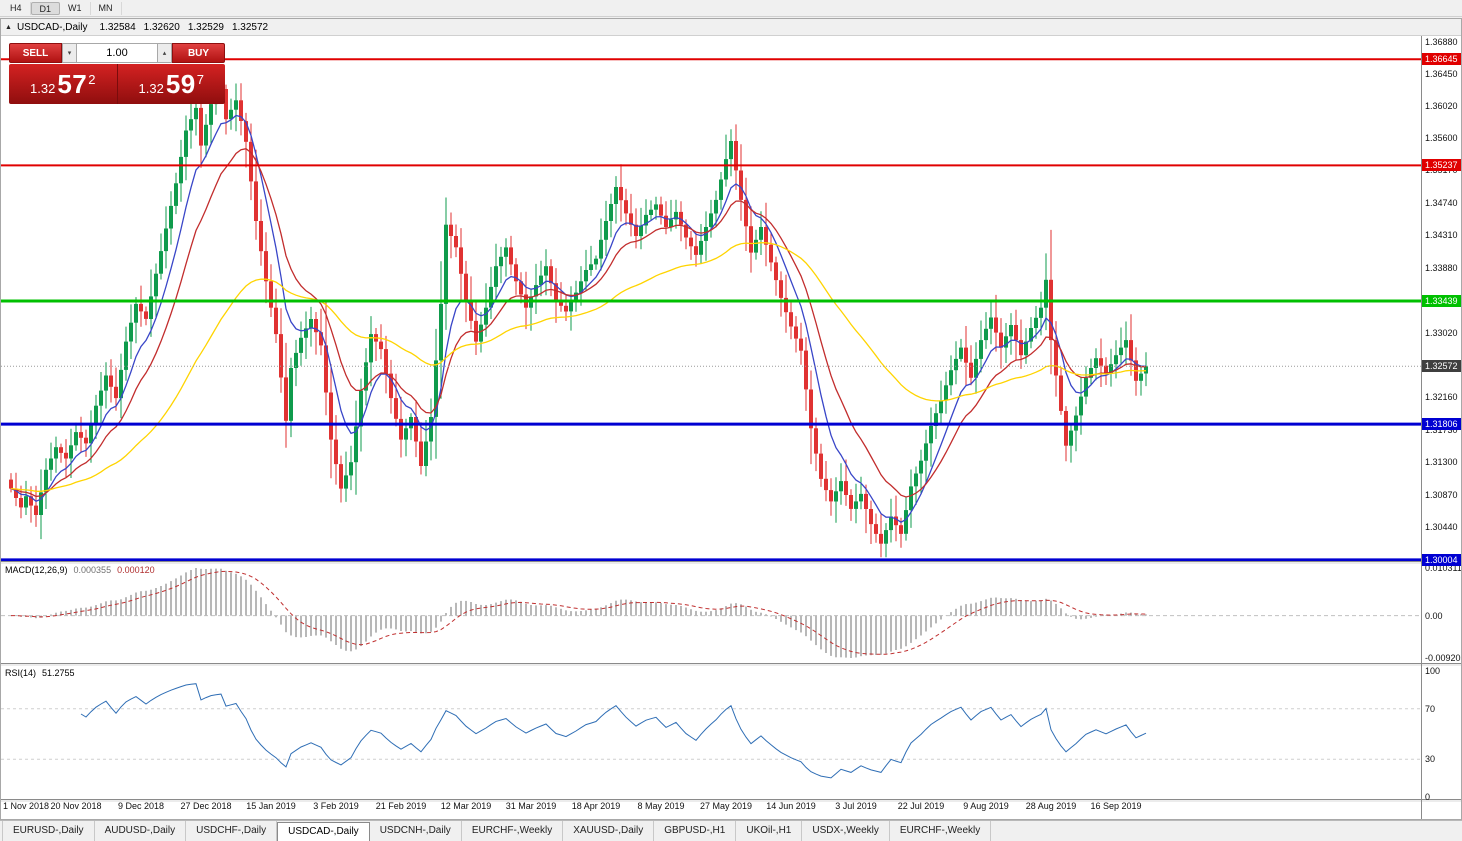 This screenshot has height=841, width=1462. I want to click on ohlc-high-value: 1.32620, so click(161, 27).